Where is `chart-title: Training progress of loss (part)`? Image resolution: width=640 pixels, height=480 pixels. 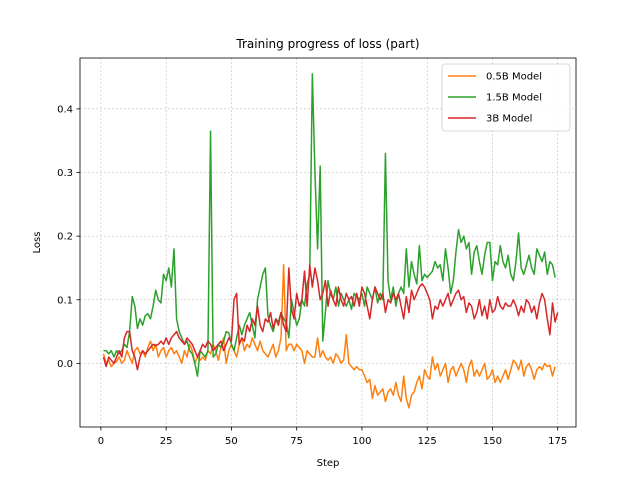 chart-title: Training progress of loss (part) is located at coordinates (327, 44).